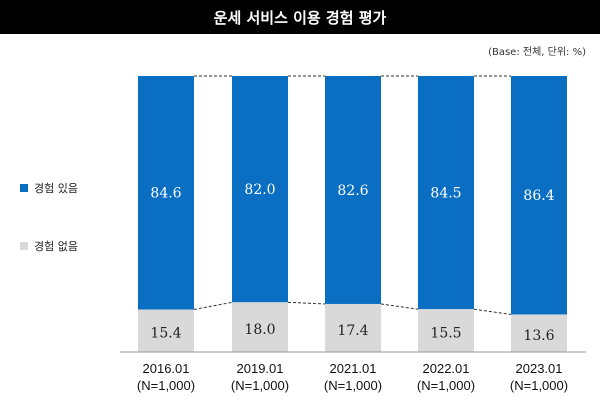 This screenshot has width=600, height=403. Describe the element at coordinates (24, 246) in the screenshot. I see `legend-swatch-not-experienced` at that location.